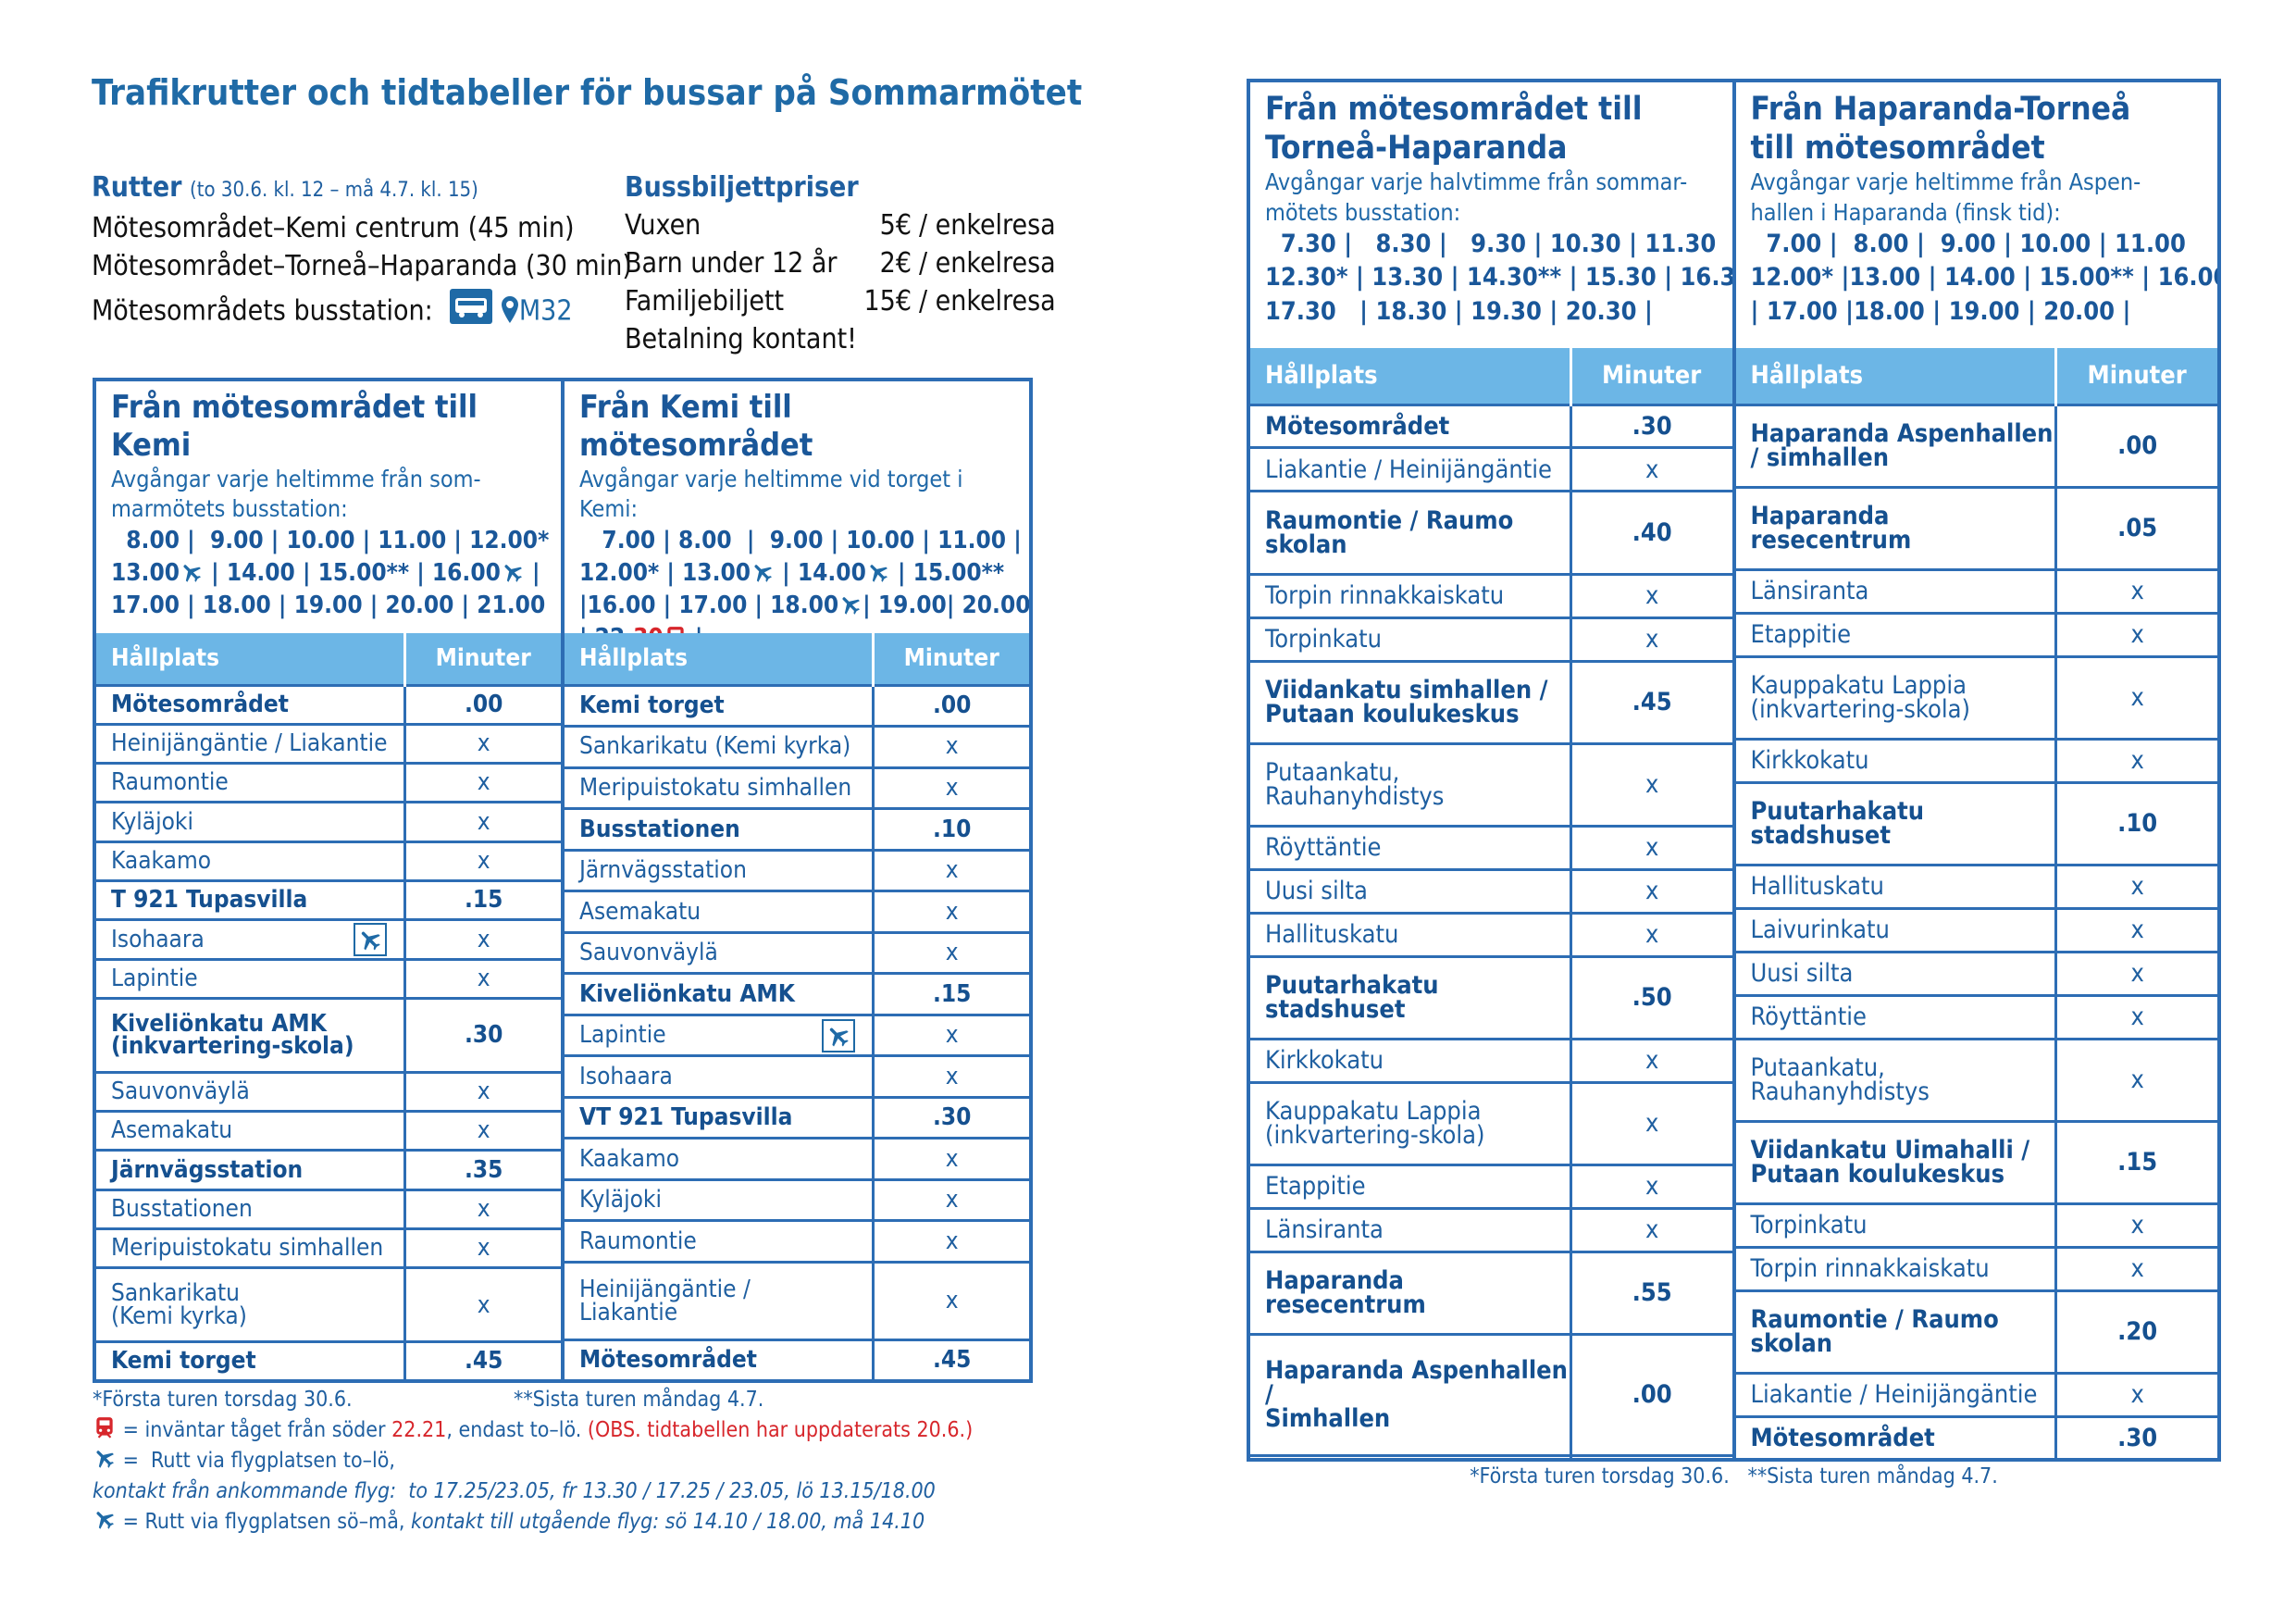  Describe the element at coordinates (482, 704) in the screenshot. I see `stop-minutes: .00` at that location.